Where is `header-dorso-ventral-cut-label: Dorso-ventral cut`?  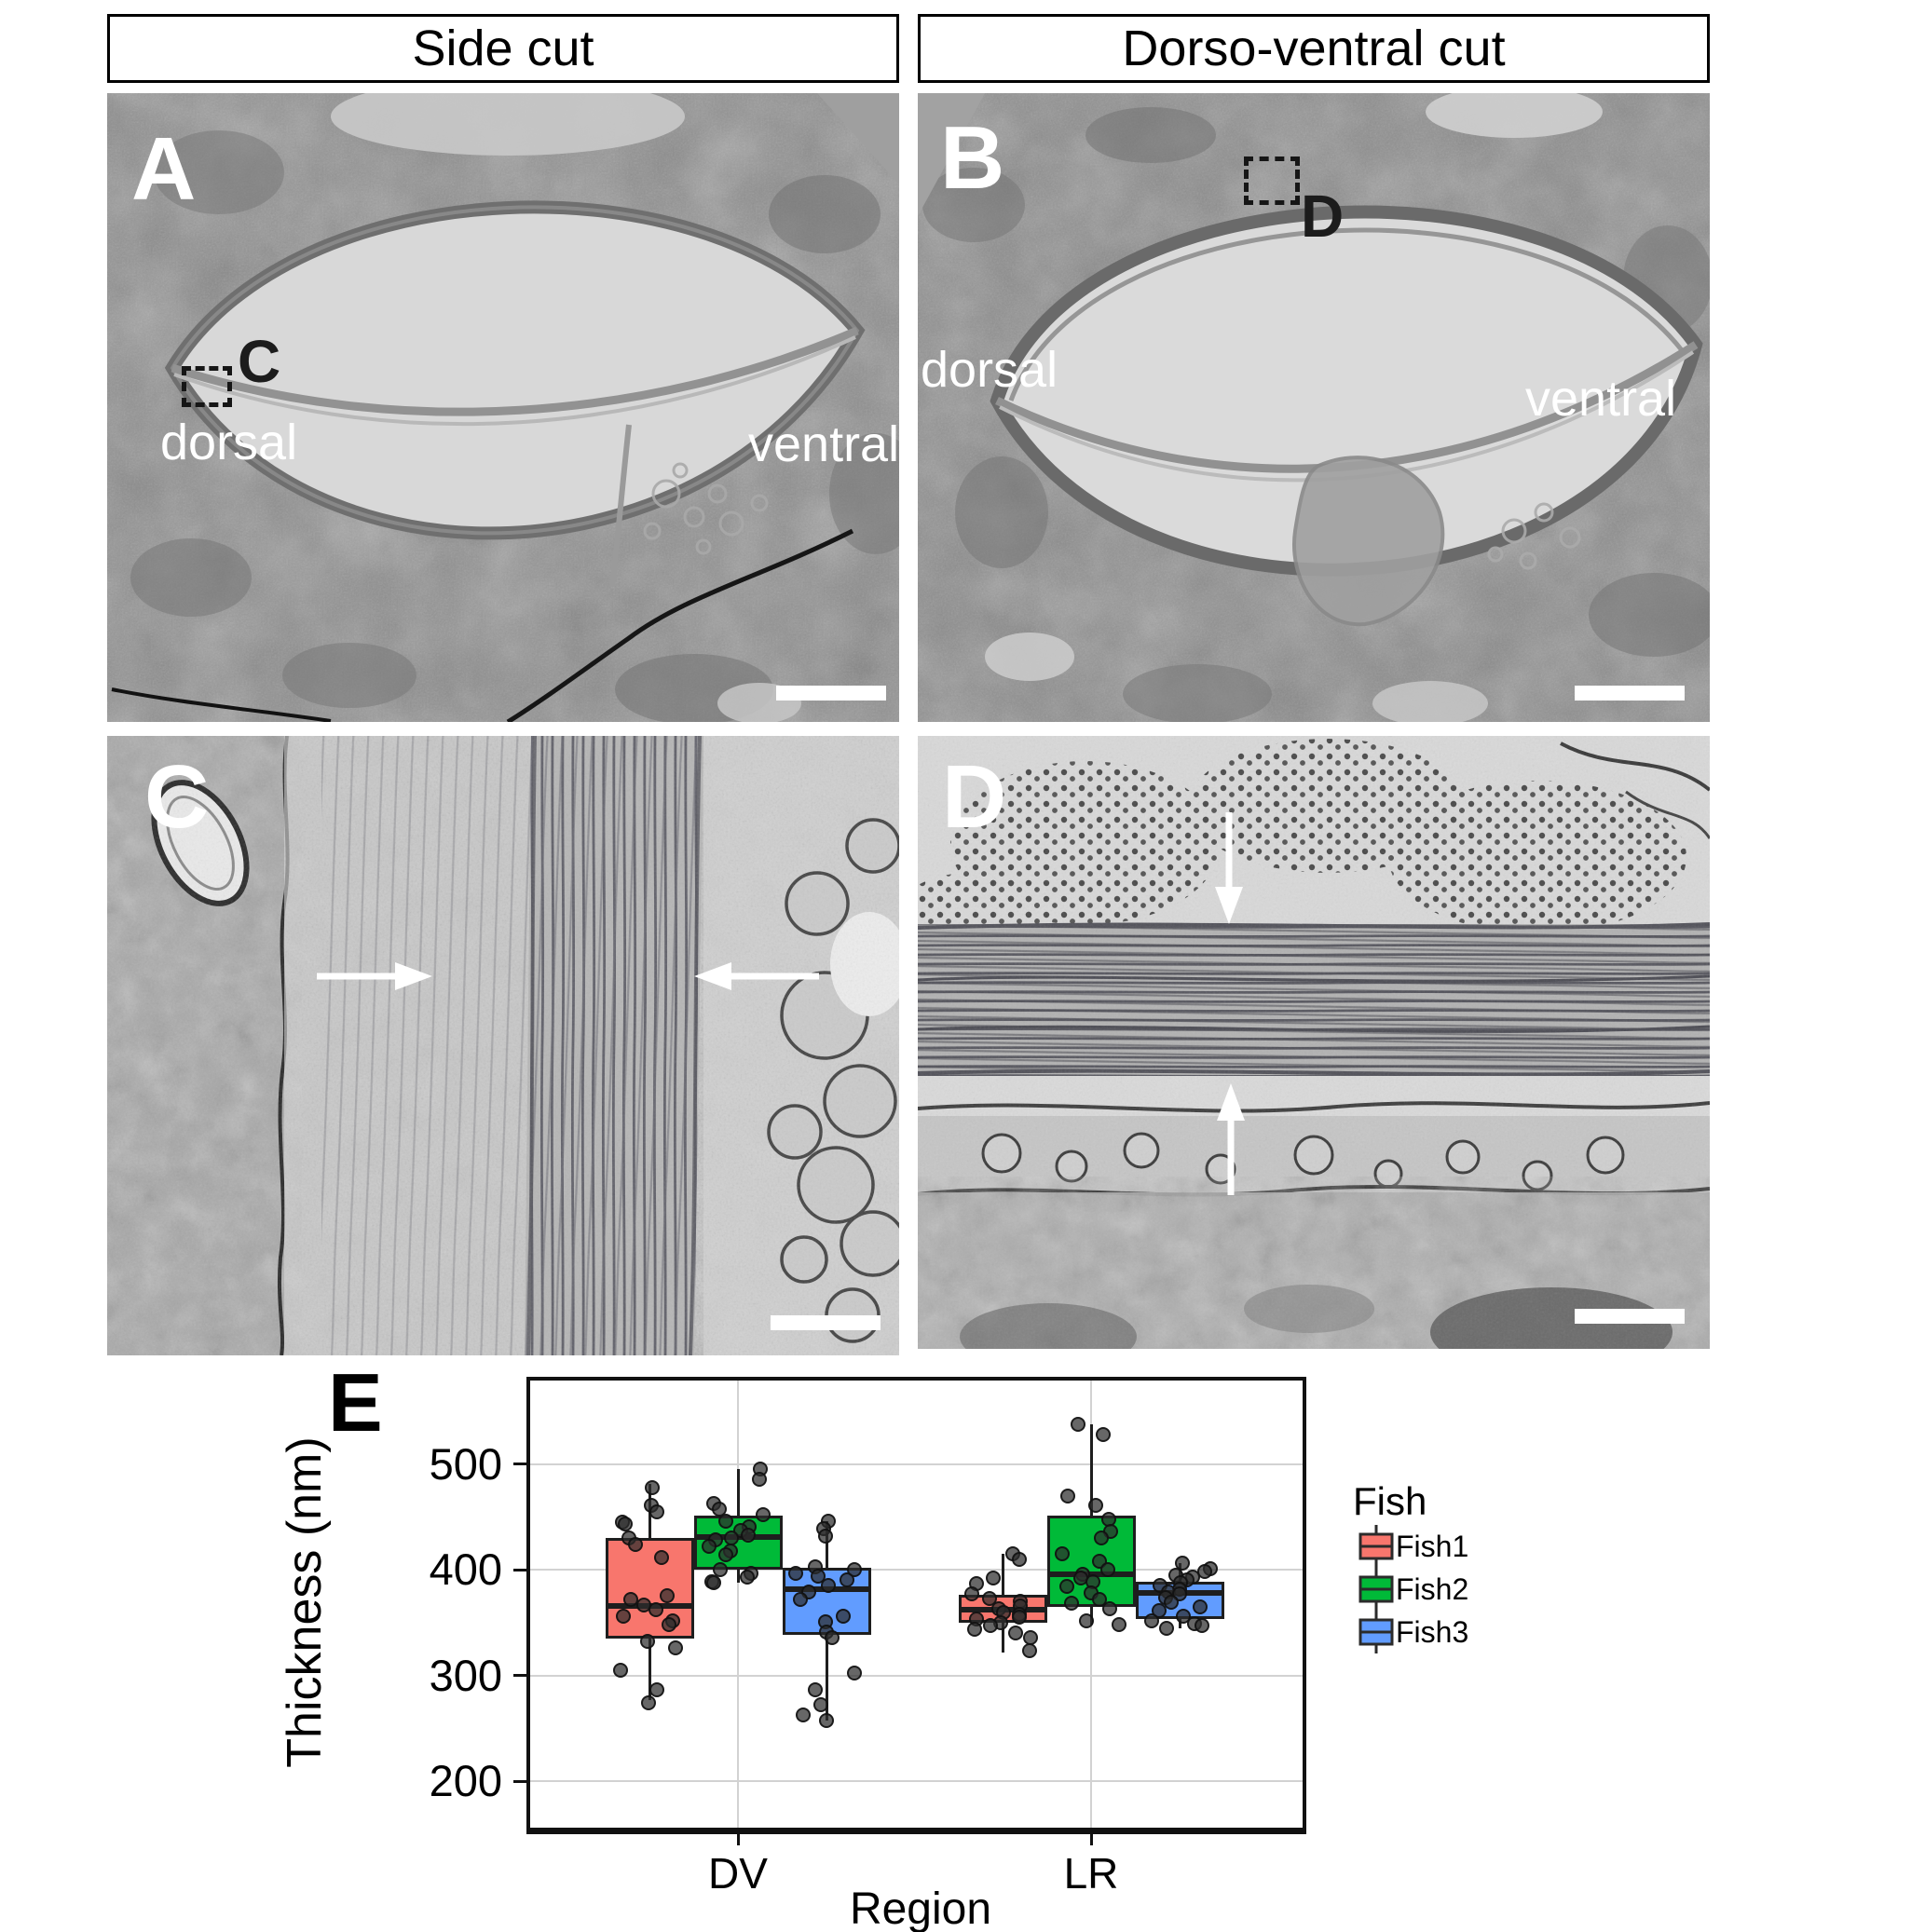
header-dorso-ventral-cut-label: Dorso-ventral cut is located at coordinates (1314, 48).